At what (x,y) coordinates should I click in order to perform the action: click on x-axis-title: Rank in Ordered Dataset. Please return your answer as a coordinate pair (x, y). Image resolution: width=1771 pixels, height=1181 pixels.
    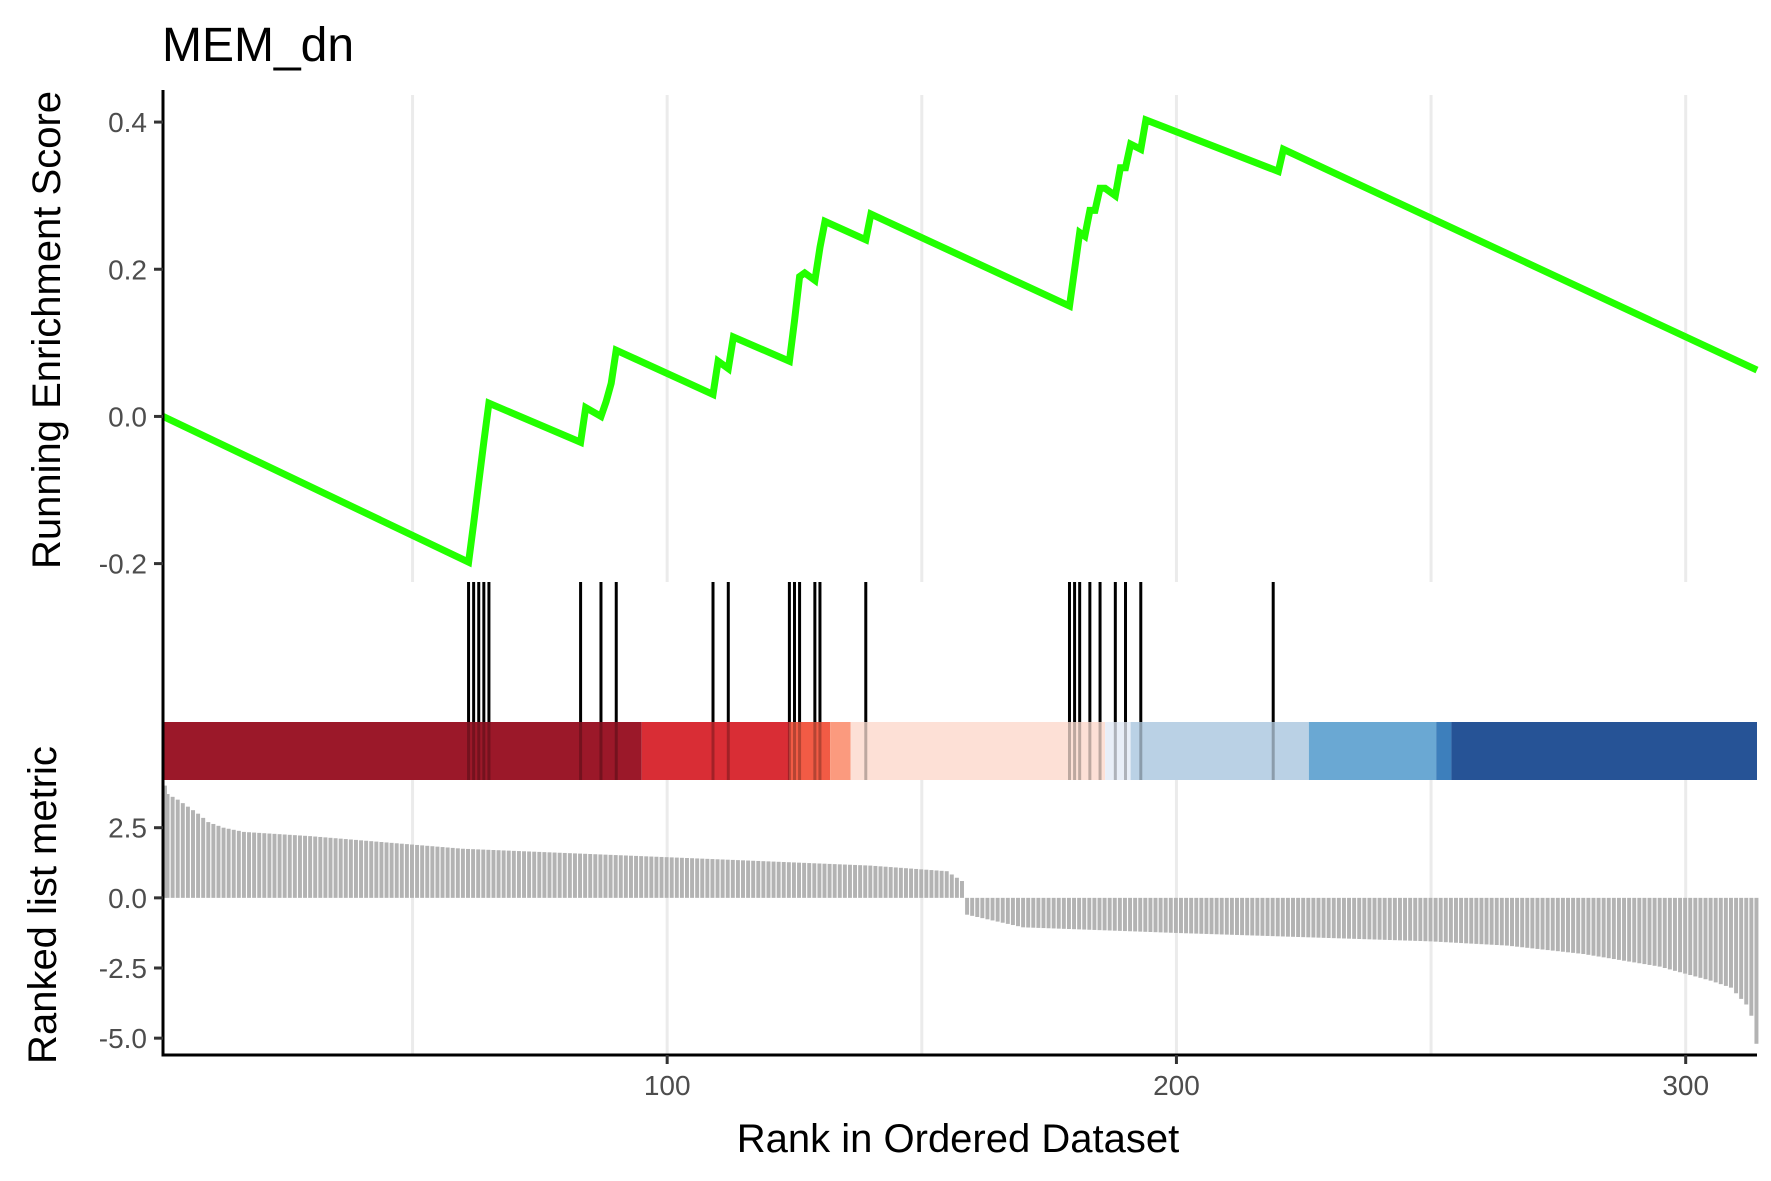
    Looking at the image, I should click on (958, 1139).